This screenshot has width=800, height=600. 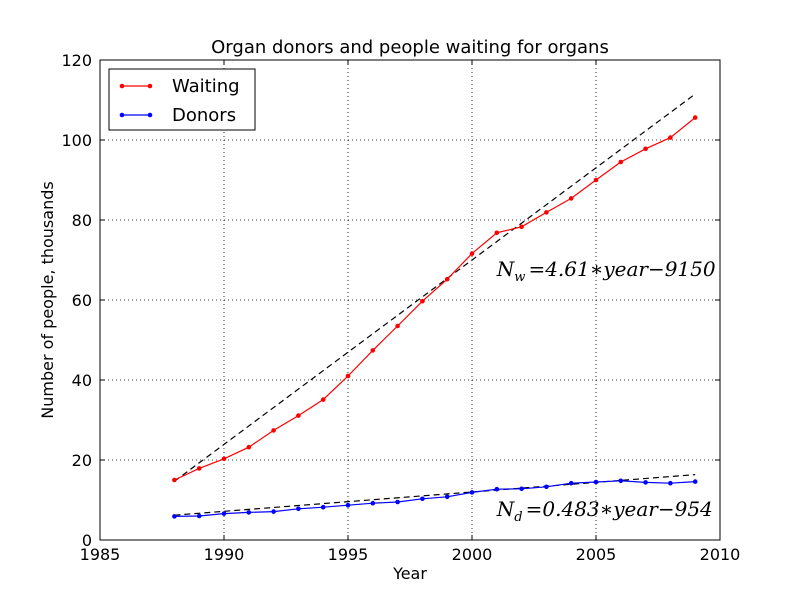 I want to click on x-axis-label: Year, so click(x=409, y=573).